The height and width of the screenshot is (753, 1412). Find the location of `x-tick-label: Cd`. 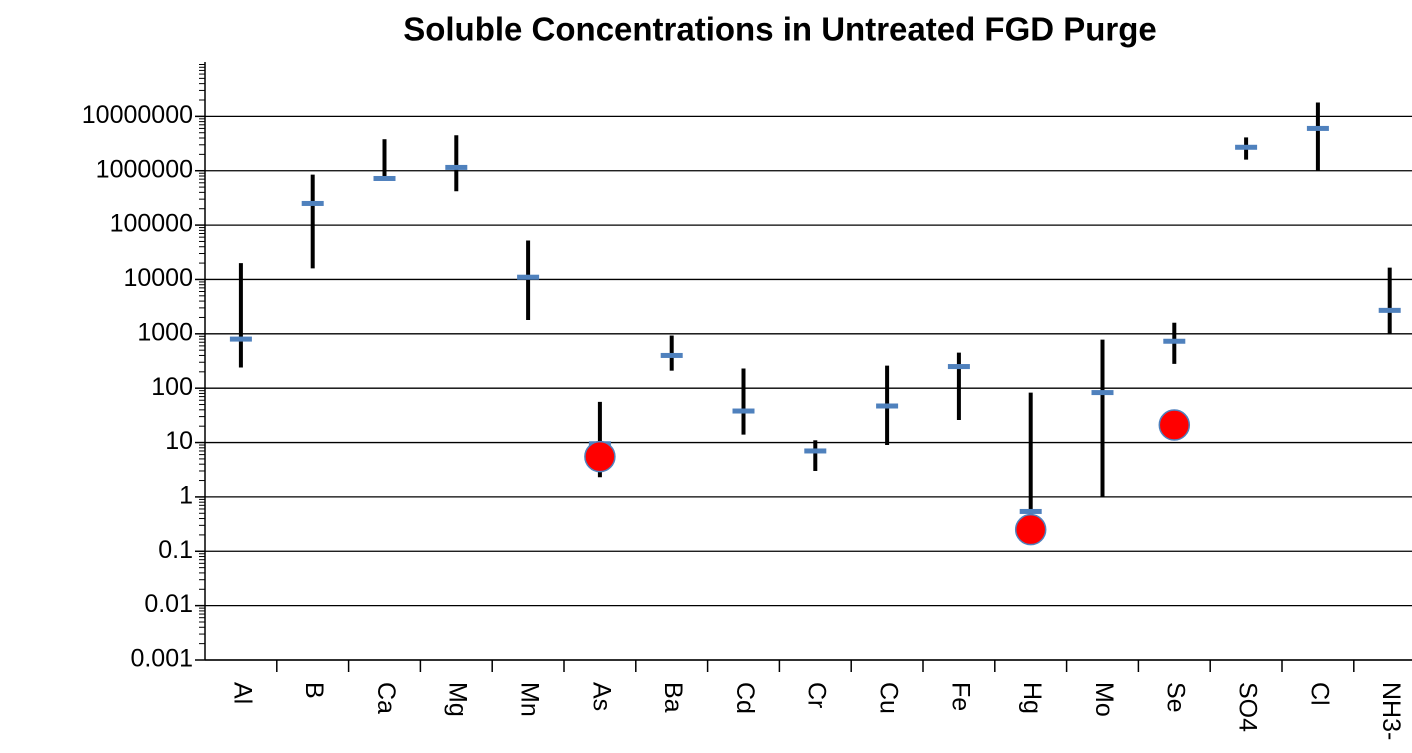

x-tick-label: Cd is located at coordinates (745, 698).